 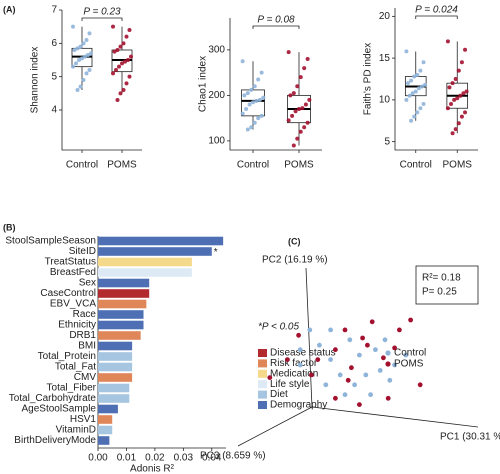 I want to click on bracket, so click(x=102, y=19).